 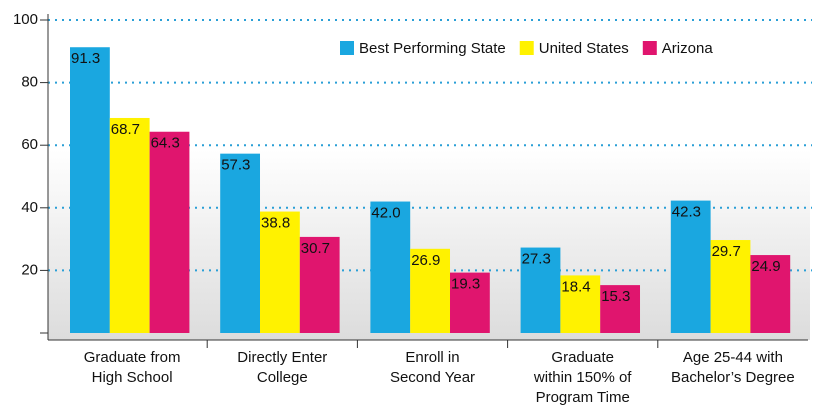 What do you see at coordinates (583, 397) in the screenshot?
I see `x-tick-line: Program Time` at bounding box center [583, 397].